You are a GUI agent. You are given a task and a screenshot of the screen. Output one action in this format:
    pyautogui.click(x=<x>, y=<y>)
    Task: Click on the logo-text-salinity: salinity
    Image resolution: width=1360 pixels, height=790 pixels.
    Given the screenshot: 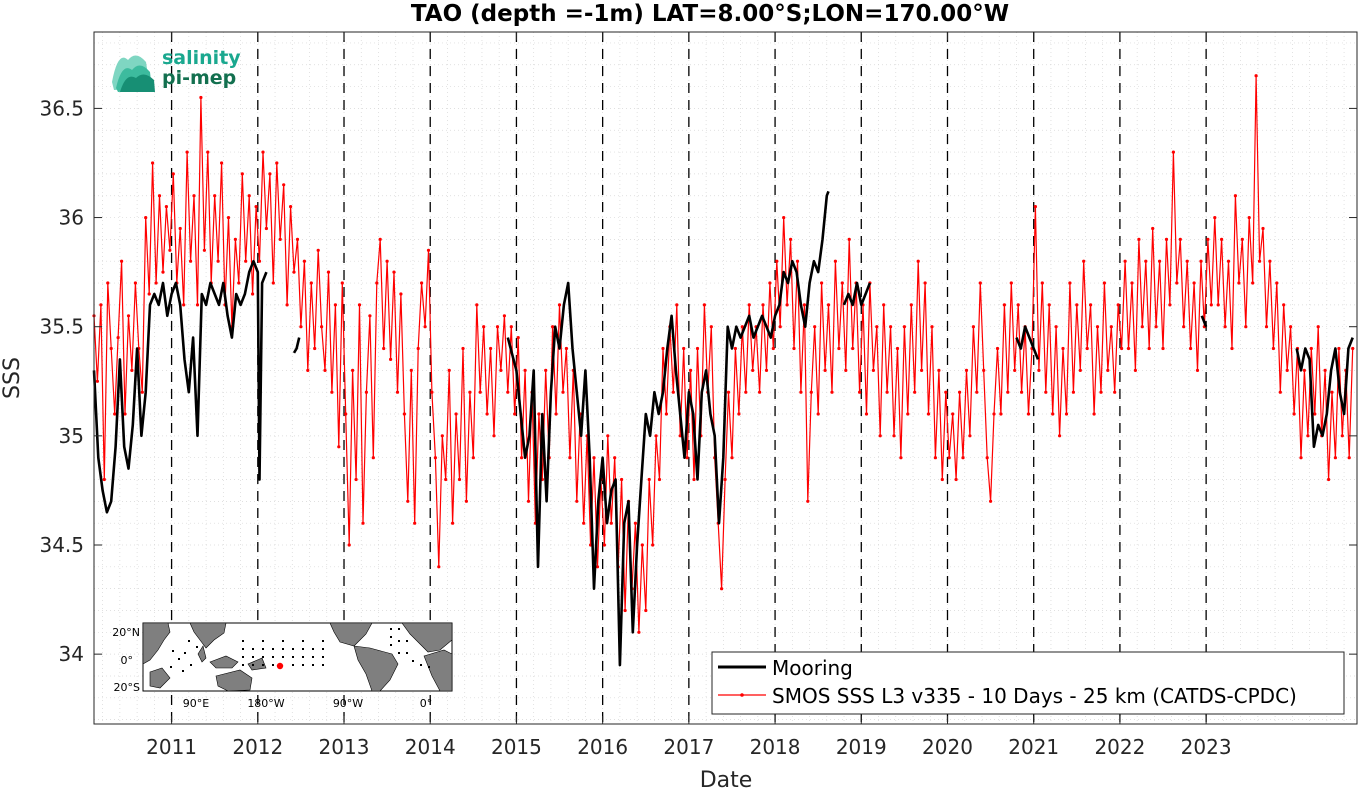 What is the action you would take?
    pyautogui.click(x=201, y=58)
    